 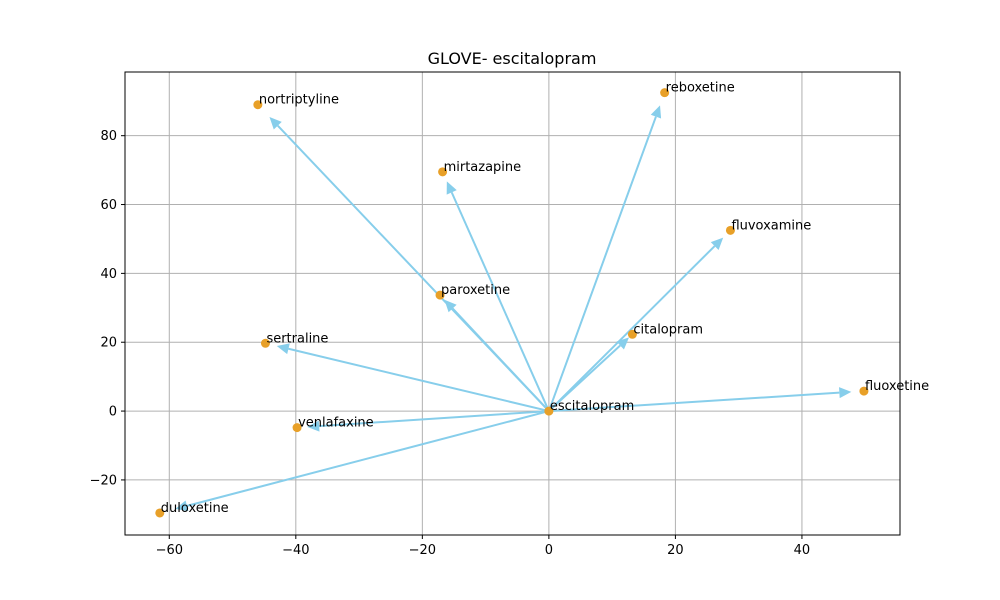 I want to click on y-tick-label: −20, so click(x=103, y=480).